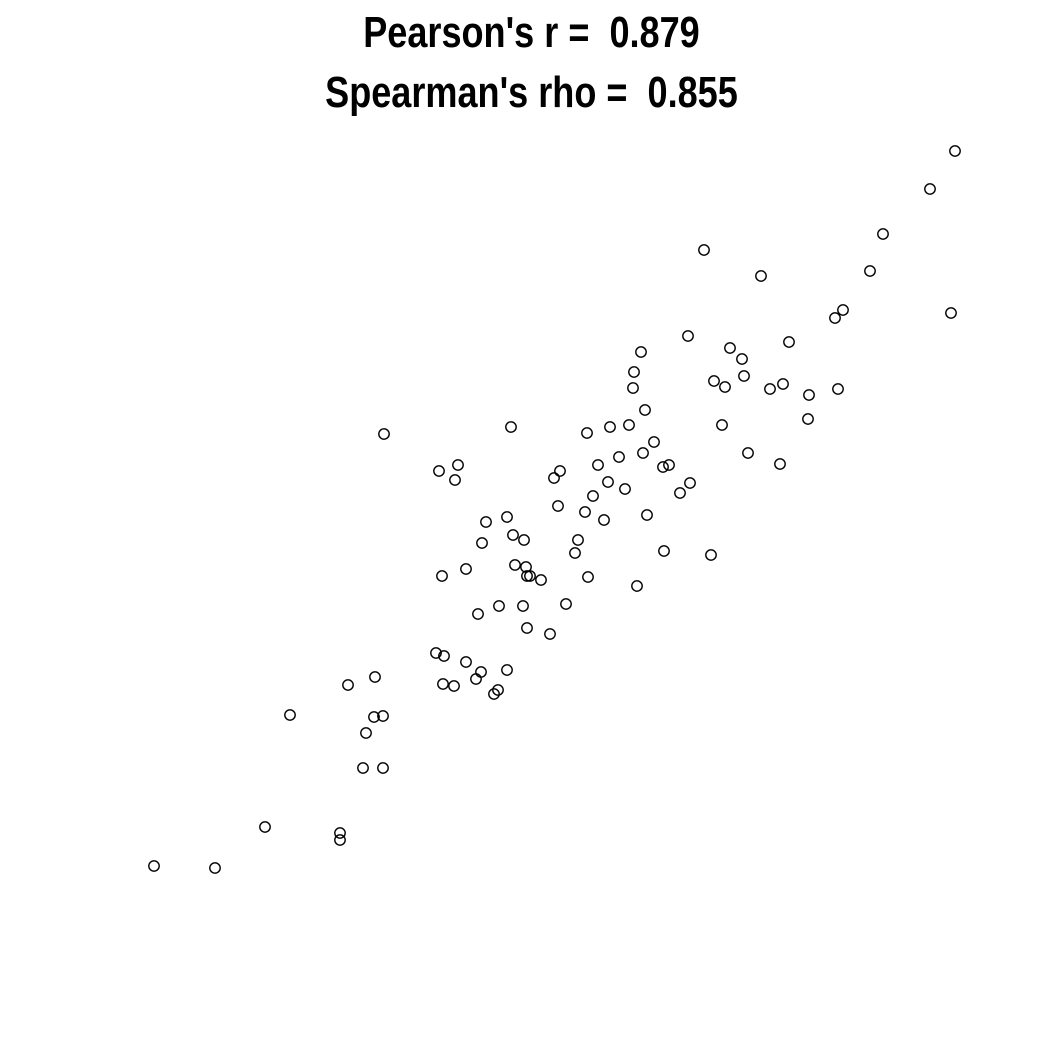  Describe the element at coordinates (531, 32) in the screenshot. I see `chart-title-pearson: Pearson's r = 0.879` at that location.